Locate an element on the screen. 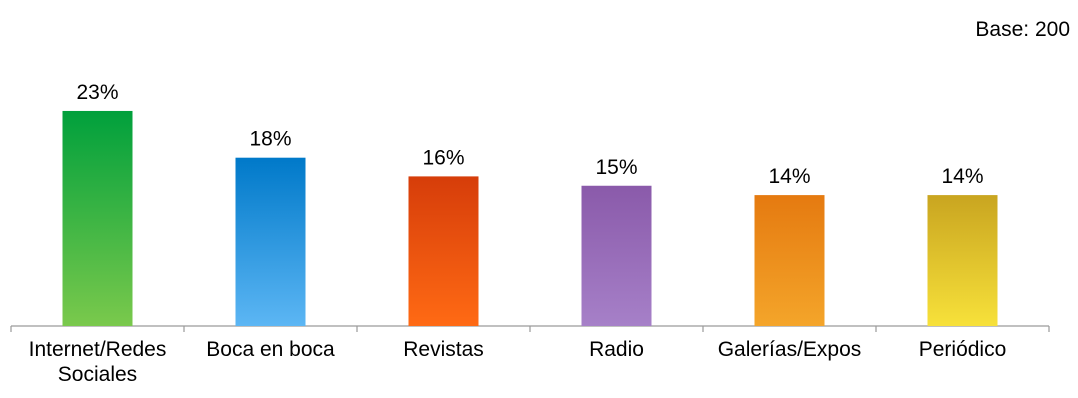 Image resolution: width=1078 pixels, height=398 pixels. category-label-line: Boca en boca is located at coordinates (270, 349).